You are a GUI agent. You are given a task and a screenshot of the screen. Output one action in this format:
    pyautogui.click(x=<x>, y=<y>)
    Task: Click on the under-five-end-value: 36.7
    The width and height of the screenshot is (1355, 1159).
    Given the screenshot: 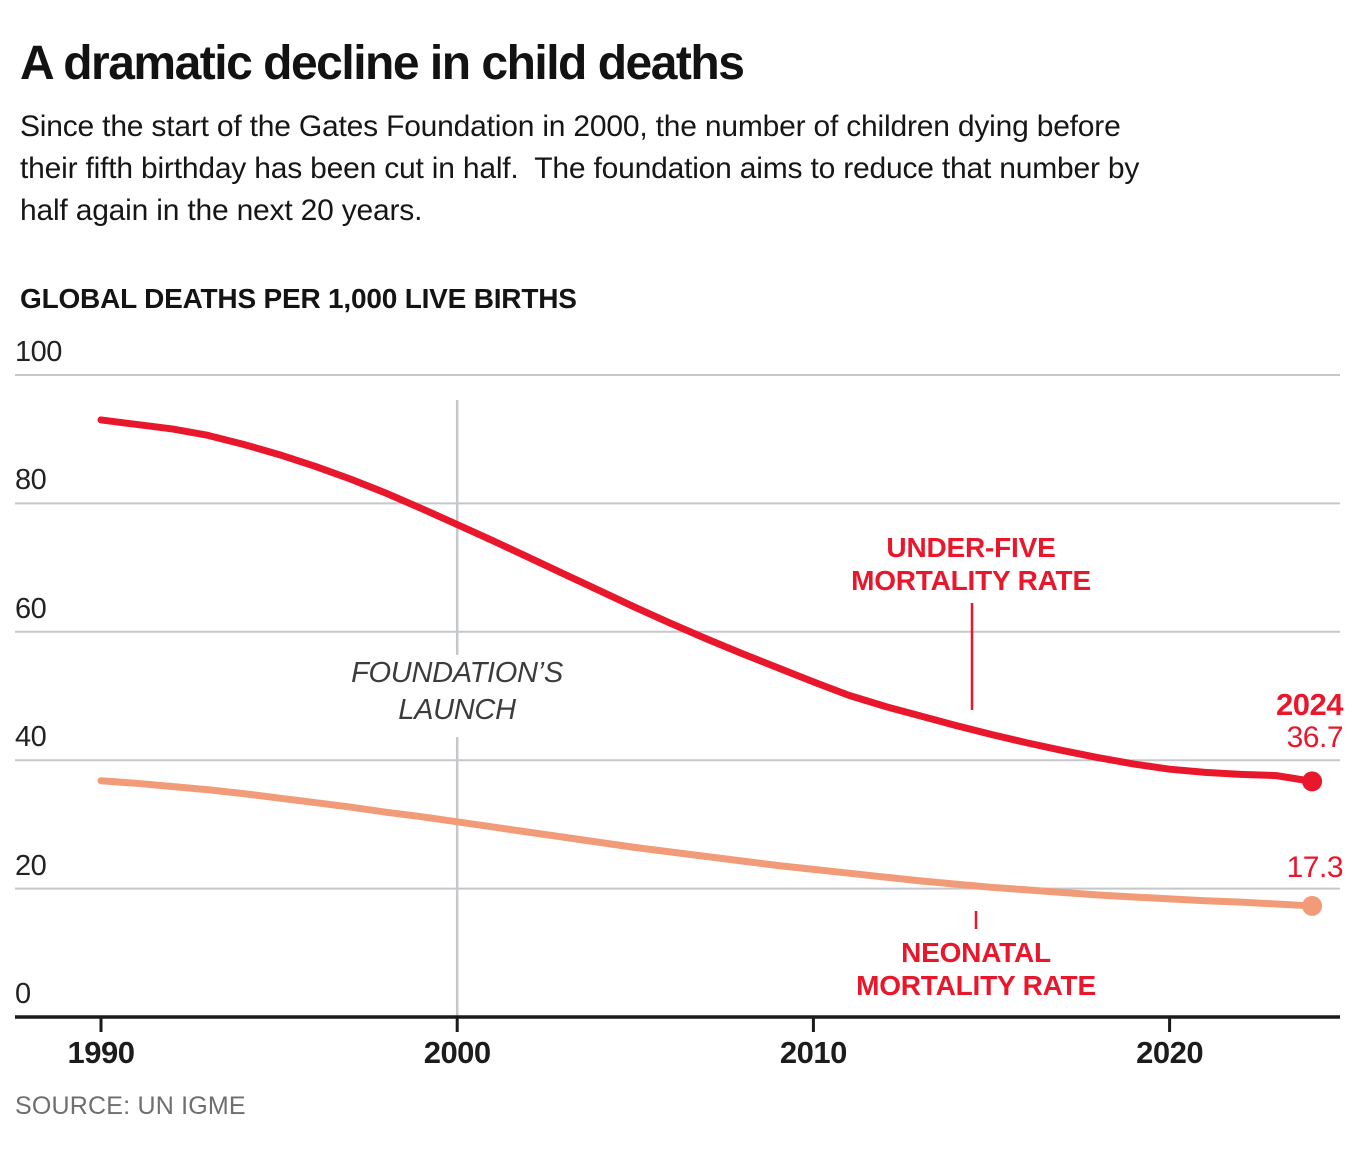 What is the action you would take?
    pyautogui.click(x=1315, y=737)
    